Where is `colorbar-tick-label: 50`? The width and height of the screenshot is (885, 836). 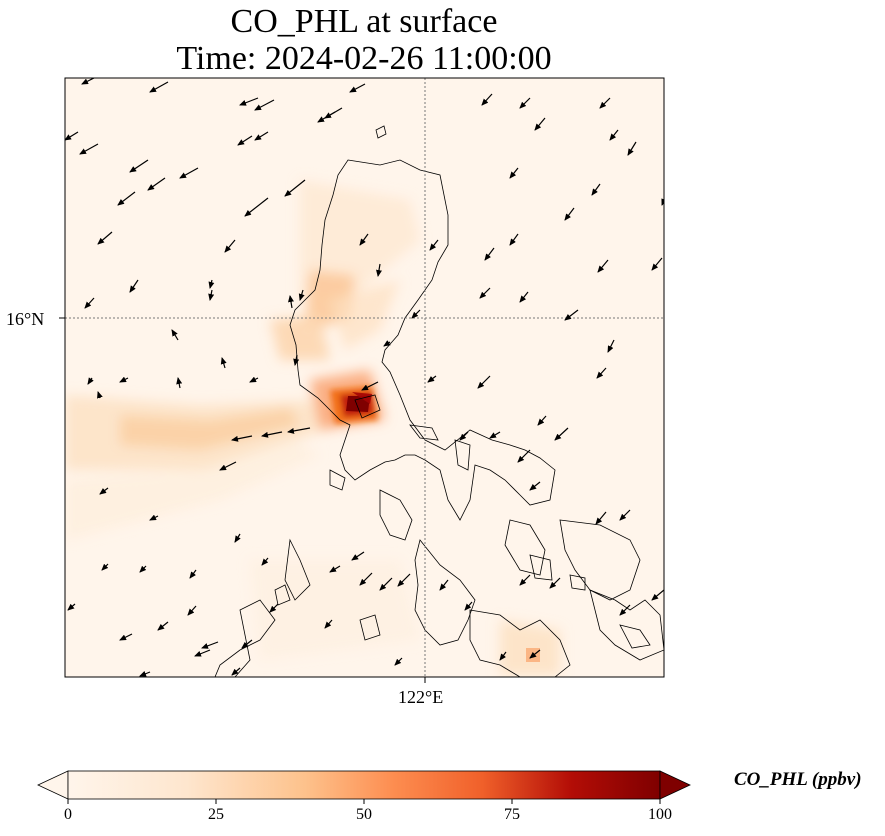 colorbar-tick-label: 50 is located at coordinates (364, 814).